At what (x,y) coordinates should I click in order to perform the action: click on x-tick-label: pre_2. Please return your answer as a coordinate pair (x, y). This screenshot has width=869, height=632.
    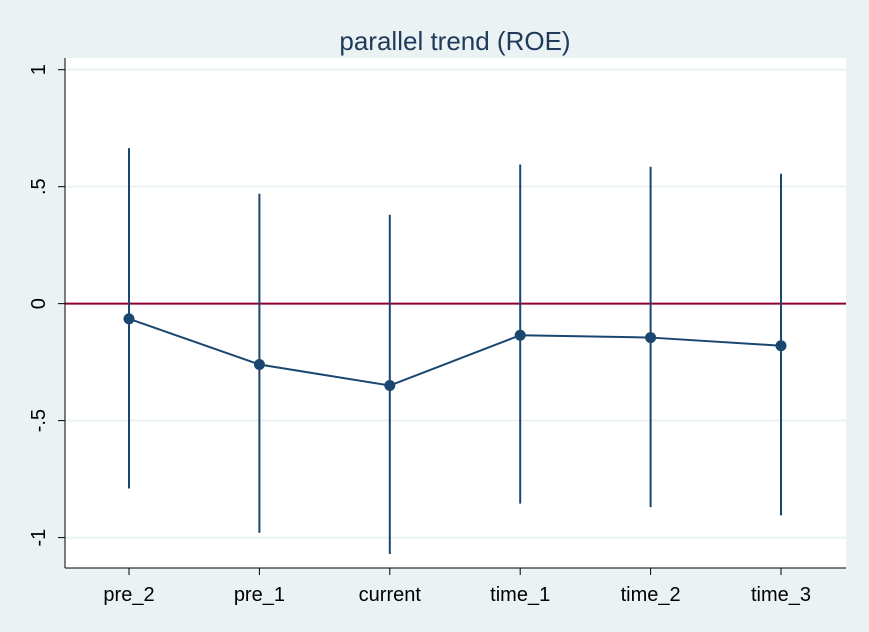
    Looking at the image, I should click on (128, 595).